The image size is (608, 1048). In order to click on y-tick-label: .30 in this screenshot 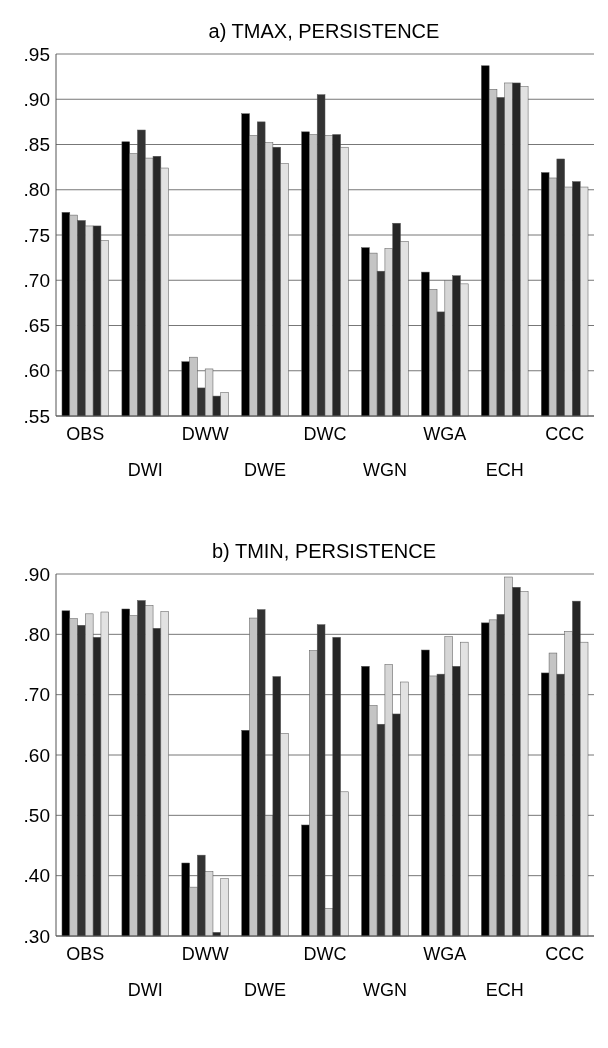, I will do `click(36, 936)`.